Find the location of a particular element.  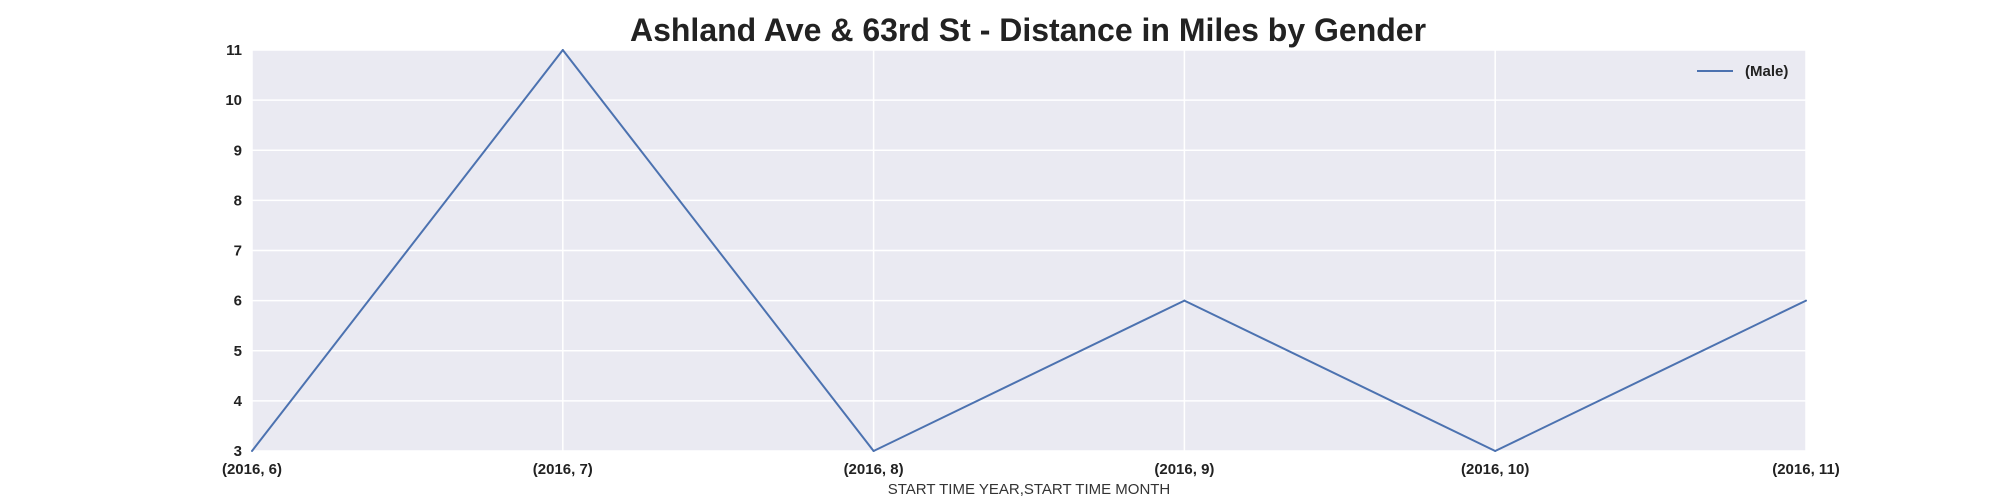

legend-label: (Male) is located at coordinates (1766, 71).